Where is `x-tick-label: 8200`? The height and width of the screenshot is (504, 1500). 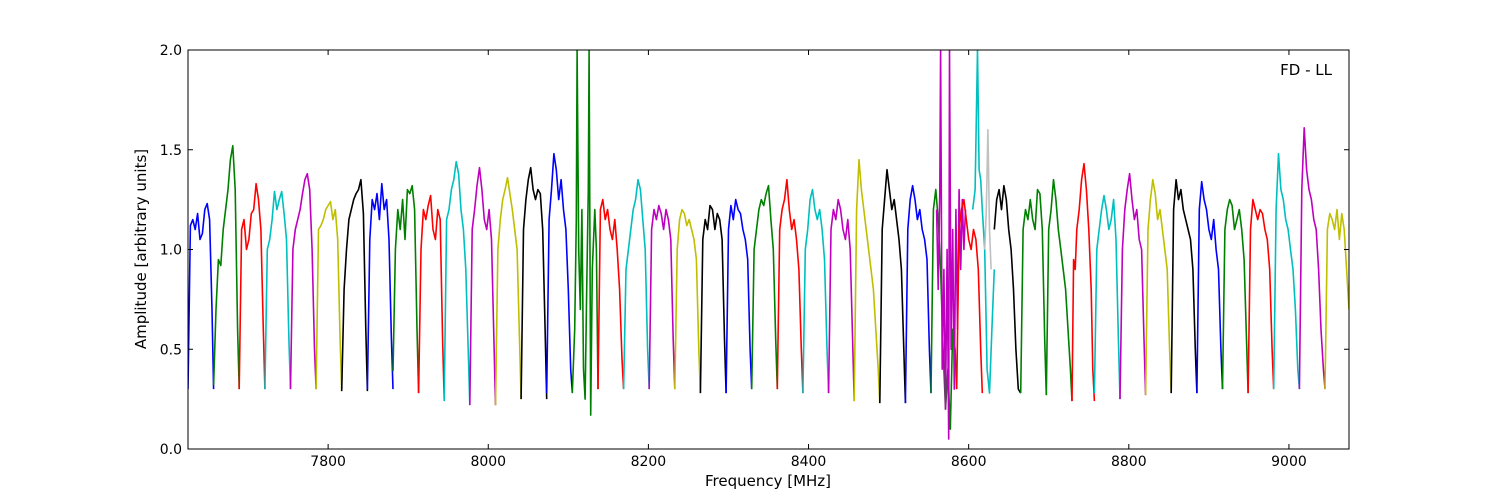 x-tick-label: 8200 is located at coordinates (649, 462).